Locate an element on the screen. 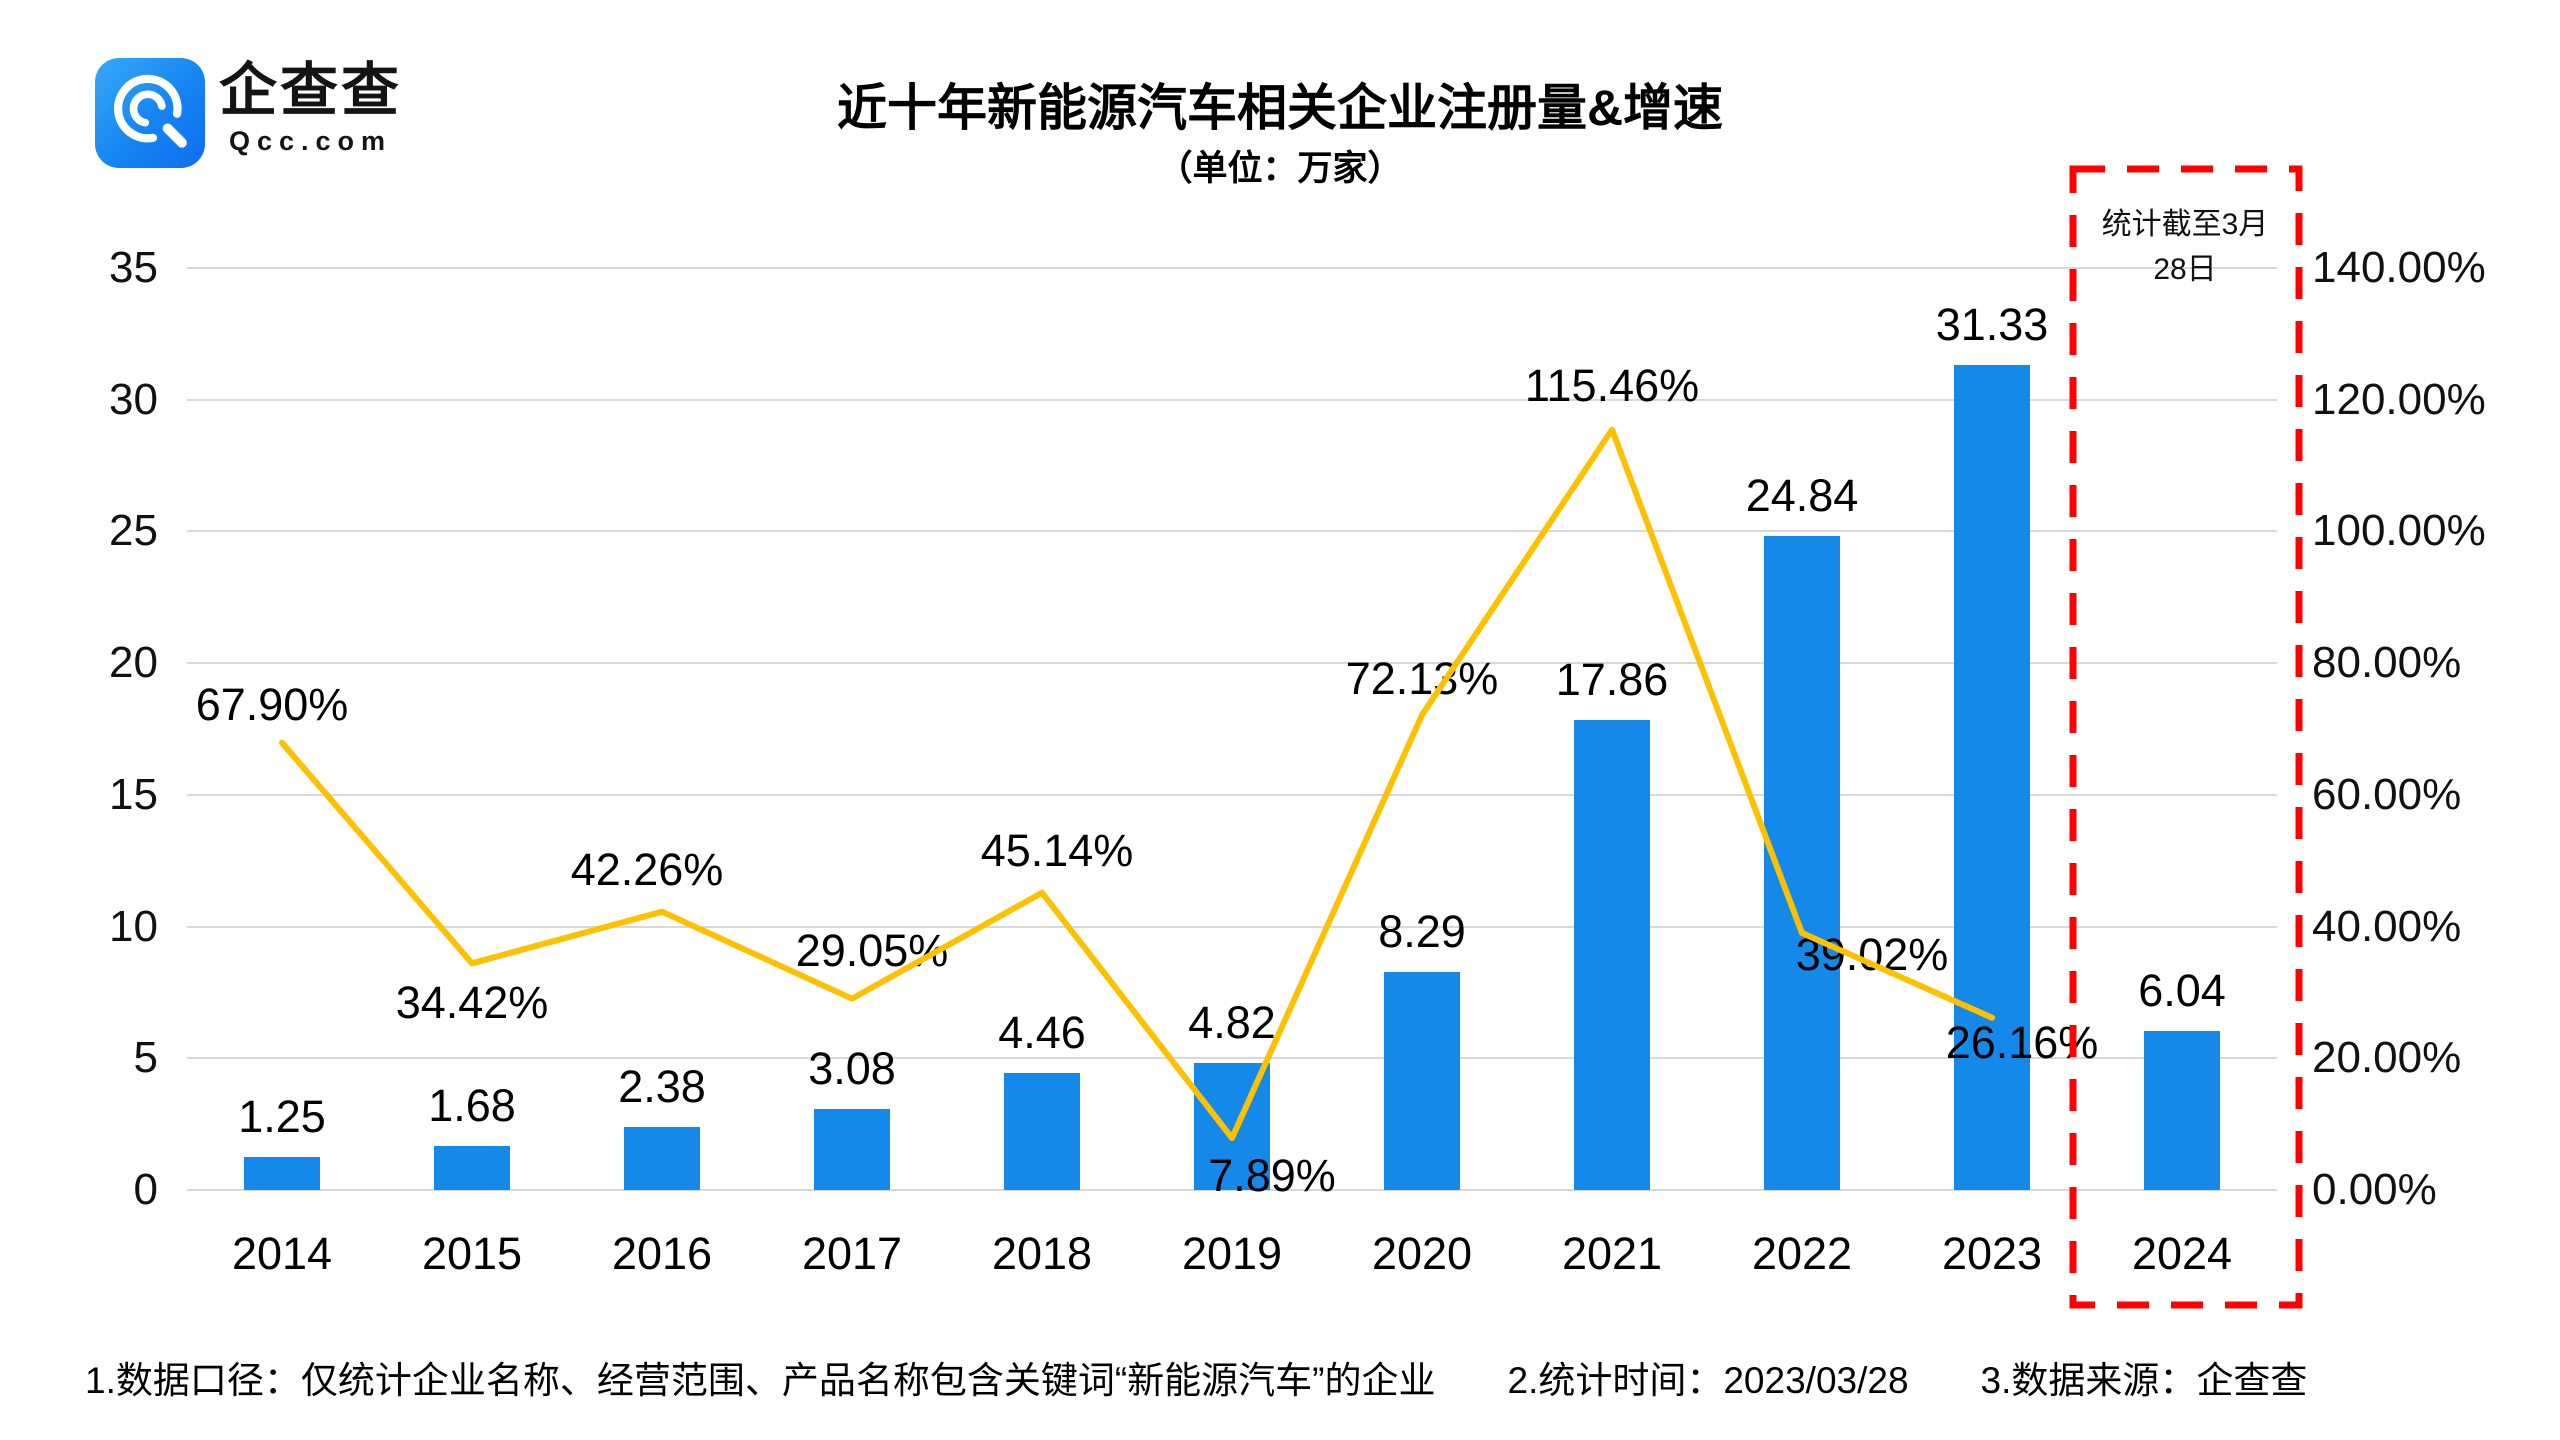 This screenshot has height=1440, width=2560. year-label: 2021 is located at coordinates (1612, 1253).